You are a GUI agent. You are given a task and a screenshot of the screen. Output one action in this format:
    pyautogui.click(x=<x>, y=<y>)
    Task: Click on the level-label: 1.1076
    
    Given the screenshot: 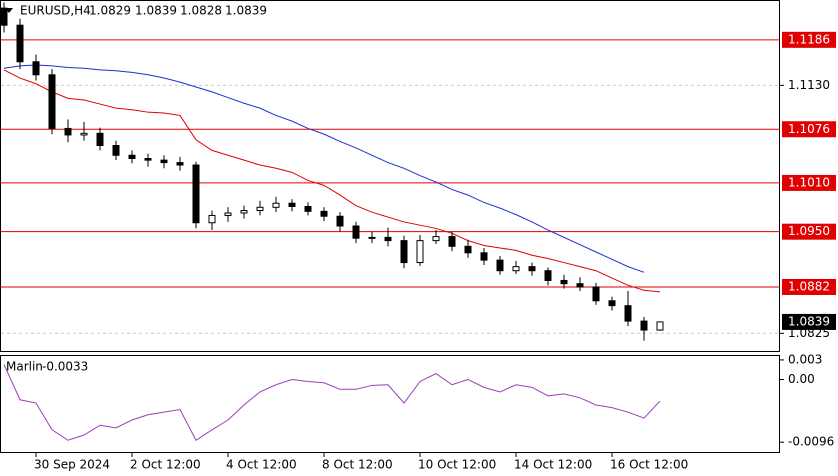 What is the action you would take?
    pyautogui.click(x=809, y=129)
    